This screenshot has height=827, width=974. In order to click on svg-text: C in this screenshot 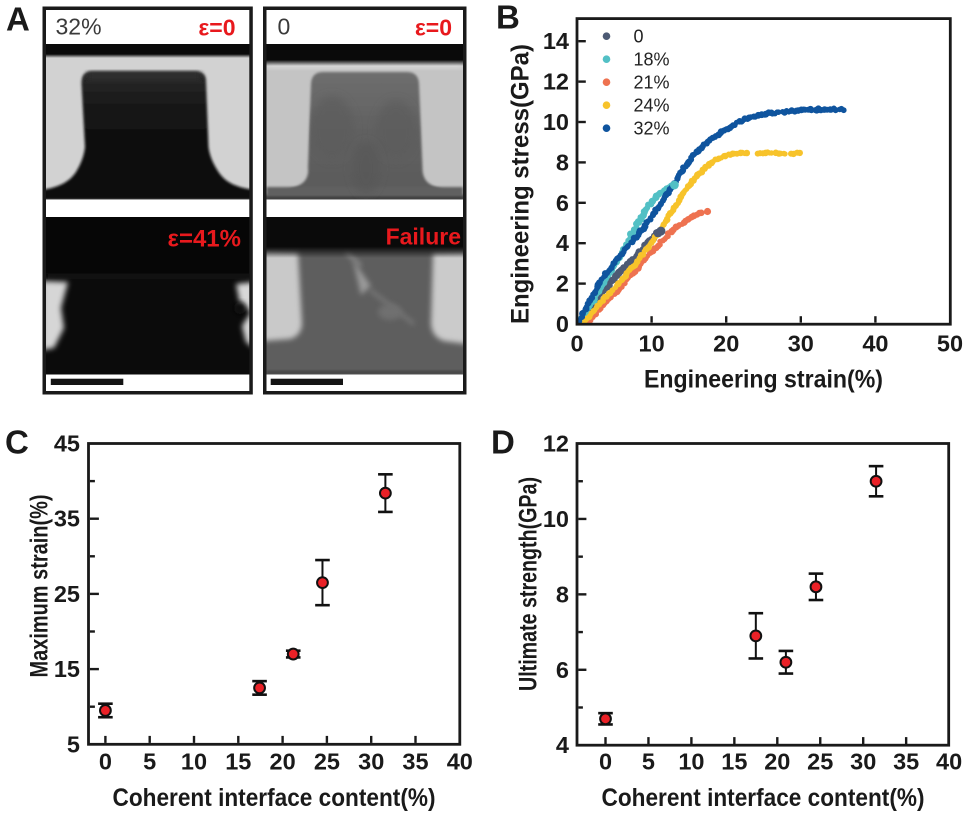, I will do `click(17, 442)`.